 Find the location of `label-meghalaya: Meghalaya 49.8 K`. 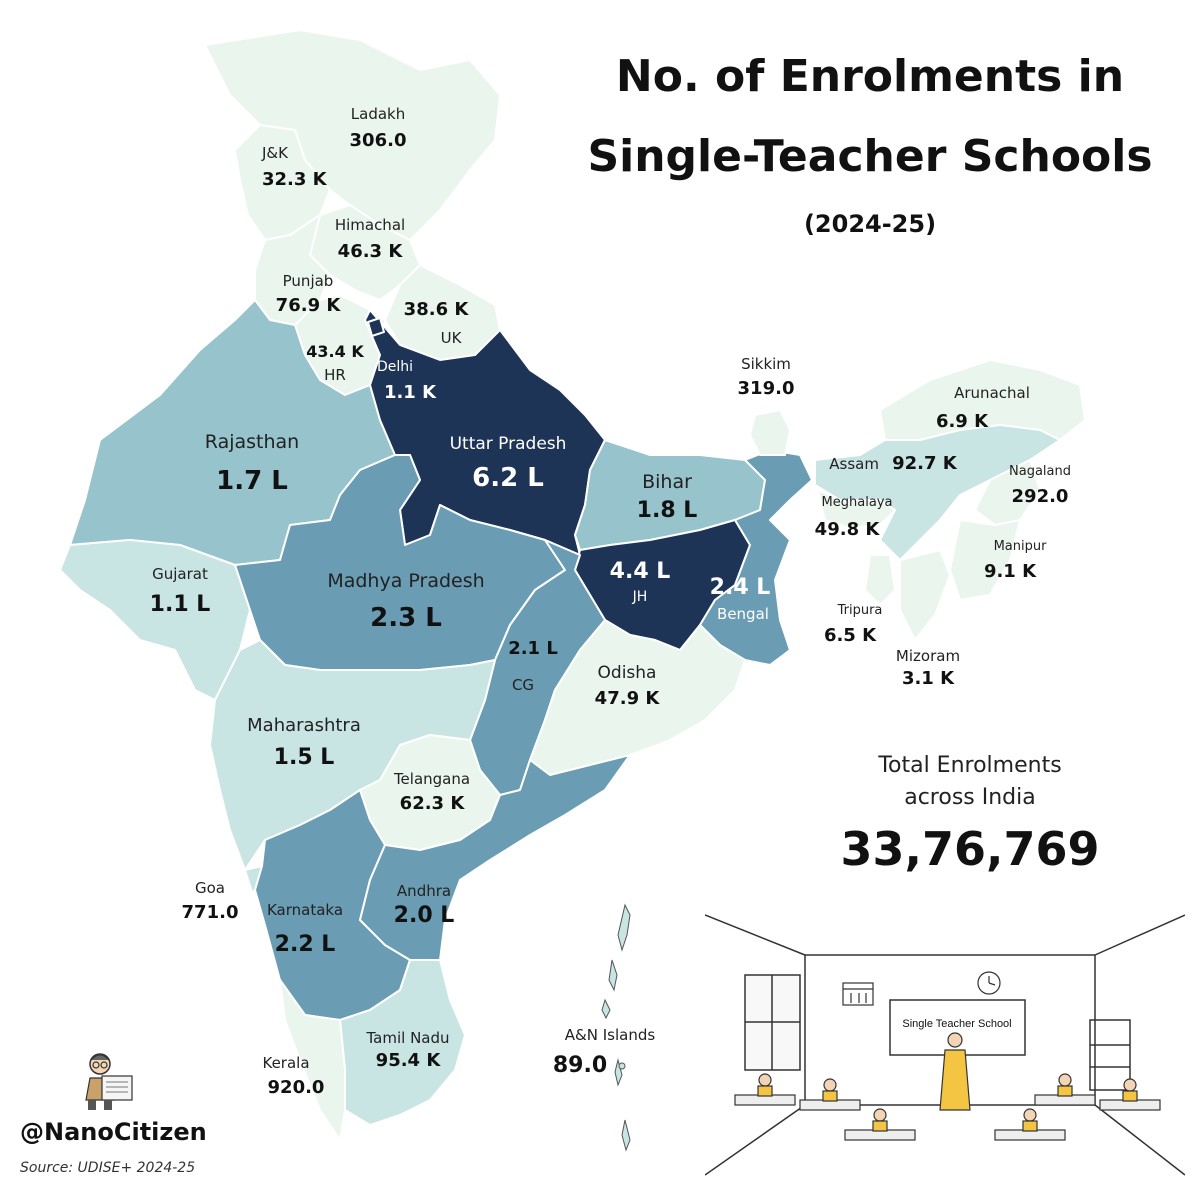

label-meghalaya: Meghalaya 49.8 K is located at coordinates (857, 517).